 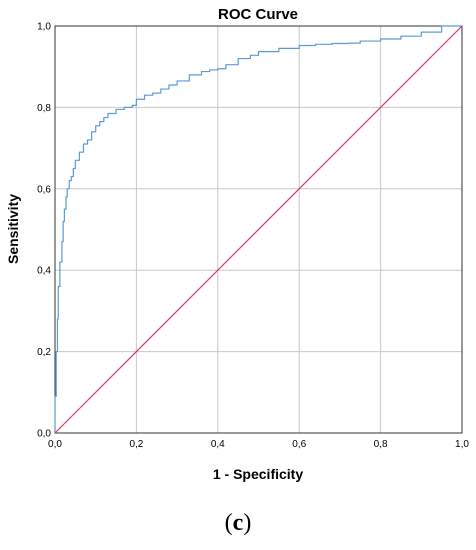 I want to click on caption-open-paren: (, so click(x=228, y=523).